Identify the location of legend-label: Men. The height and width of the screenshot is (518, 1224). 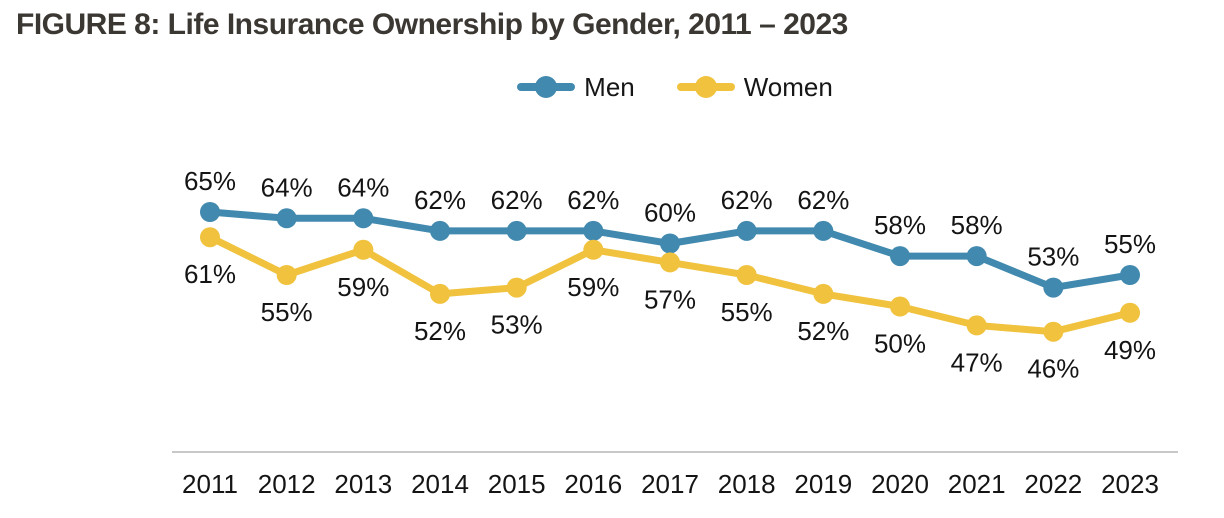
(609, 87).